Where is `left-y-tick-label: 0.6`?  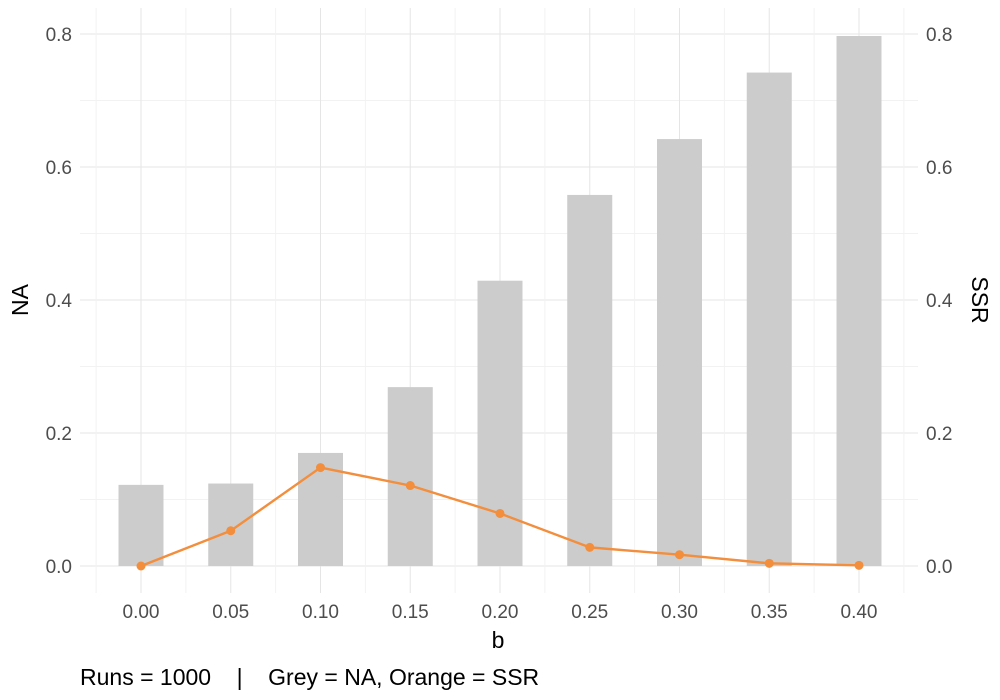 left-y-tick-label: 0.6 is located at coordinates (59, 168).